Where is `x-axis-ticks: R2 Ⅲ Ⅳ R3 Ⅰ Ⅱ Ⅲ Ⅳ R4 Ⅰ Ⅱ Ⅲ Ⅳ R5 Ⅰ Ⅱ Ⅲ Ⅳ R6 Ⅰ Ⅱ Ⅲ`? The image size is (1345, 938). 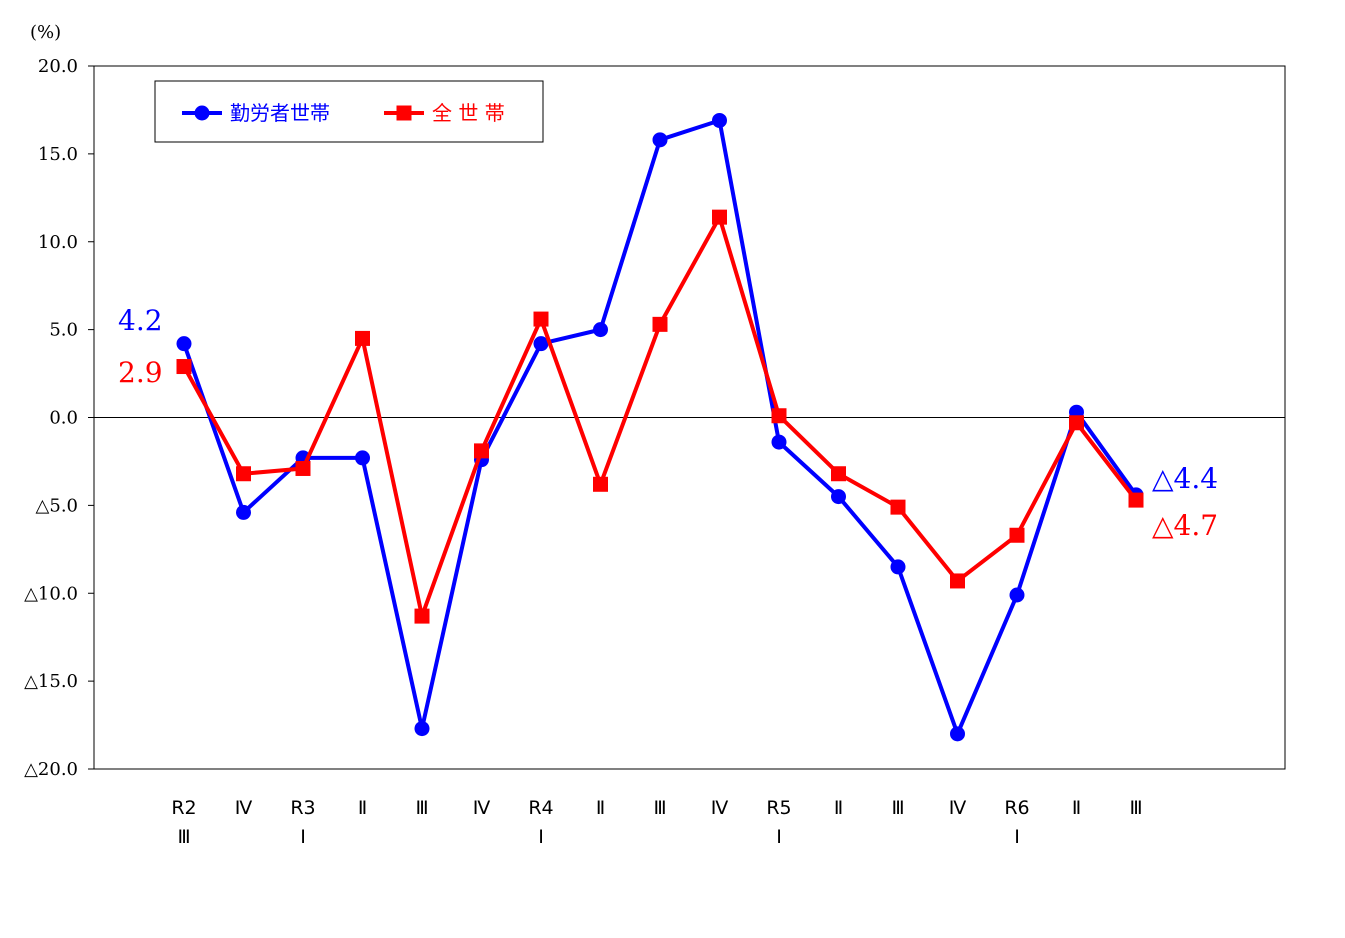 x-axis-ticks: R2 Ⅲ Ⅳ R3 Ⅰ Ⅱ Ⅲ Ⅳ R4 Ⅰ Ⅱ Ⅲ Ⅳ R5 Ⅰ Ⅱ Ⅲ Ⅳ R6 Ⅰ Ⅱ Ⅲ is located at coordinates (656, 822).